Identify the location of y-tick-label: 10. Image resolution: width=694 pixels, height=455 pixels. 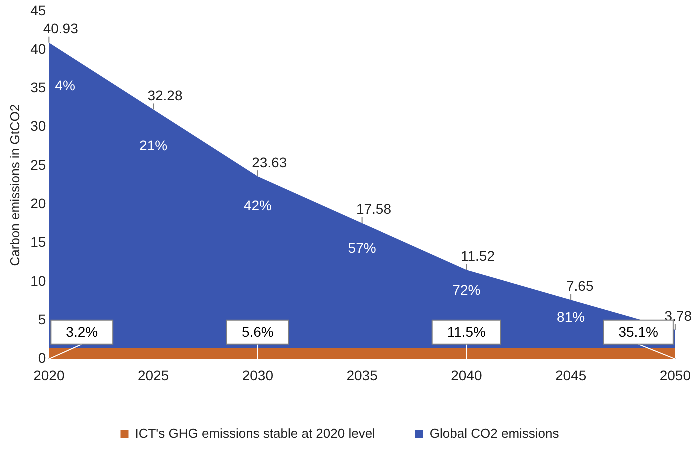
(38, 280).